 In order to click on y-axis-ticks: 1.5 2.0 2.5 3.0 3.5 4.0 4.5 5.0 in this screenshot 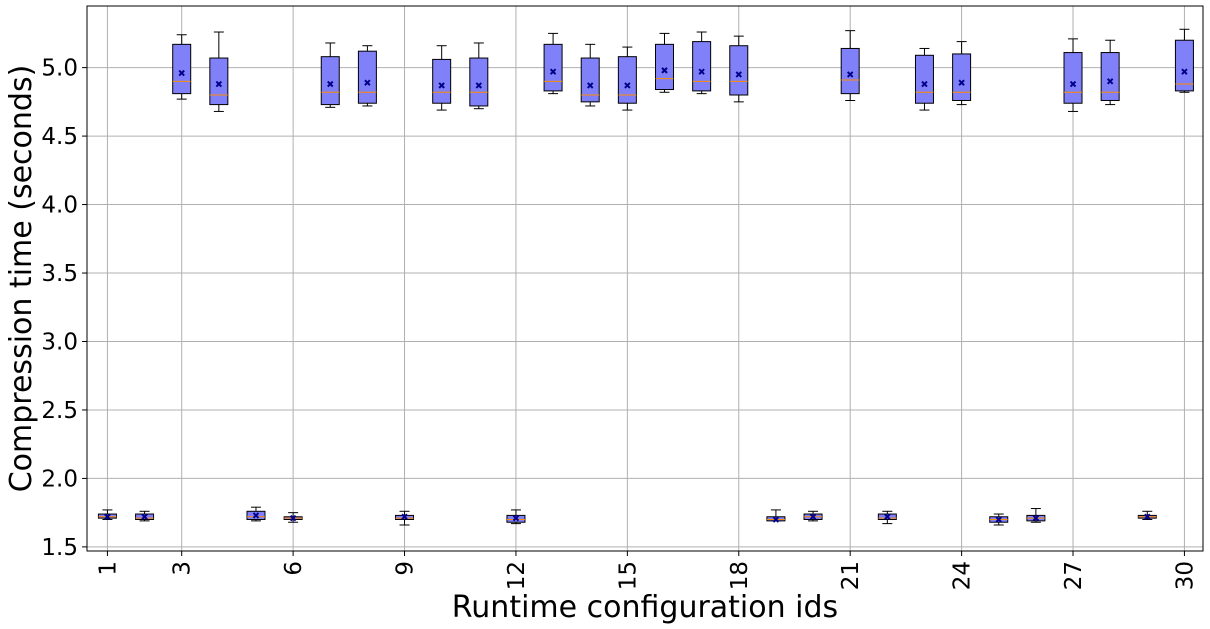, I will do `click(64, 308)`.